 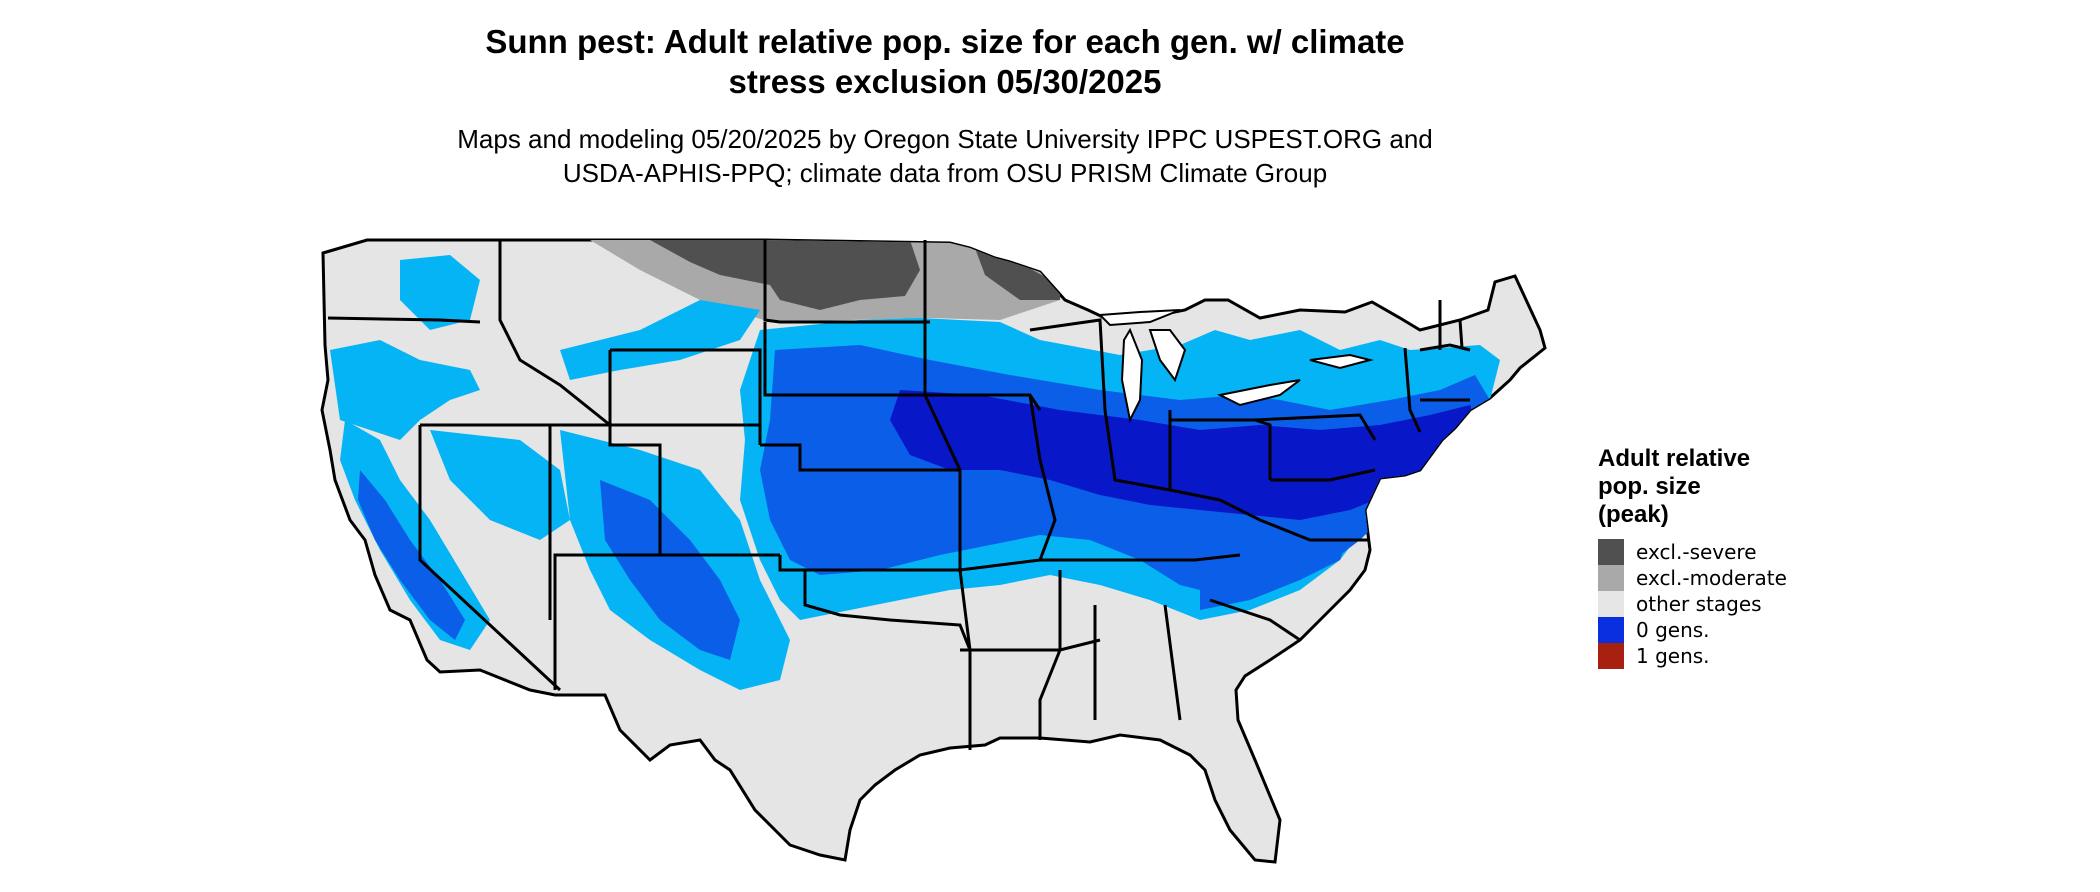 What do you see at coordinates (1673, 630) in the screenshot?
I see `legend-label: 0 gens.` at bounding box center [1673, 630].